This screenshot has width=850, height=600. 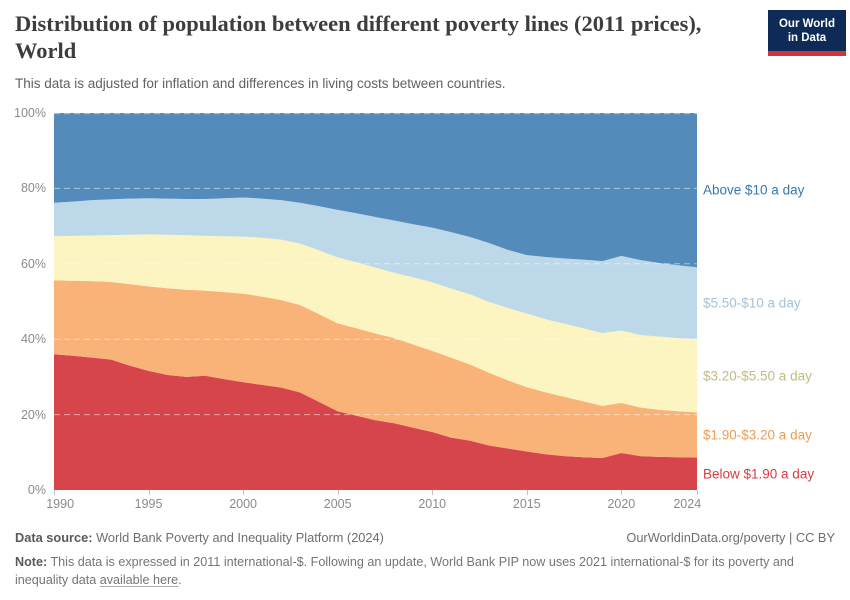 I want to click on x-axis-tick-label: 1995, so click(x=148, y=504).